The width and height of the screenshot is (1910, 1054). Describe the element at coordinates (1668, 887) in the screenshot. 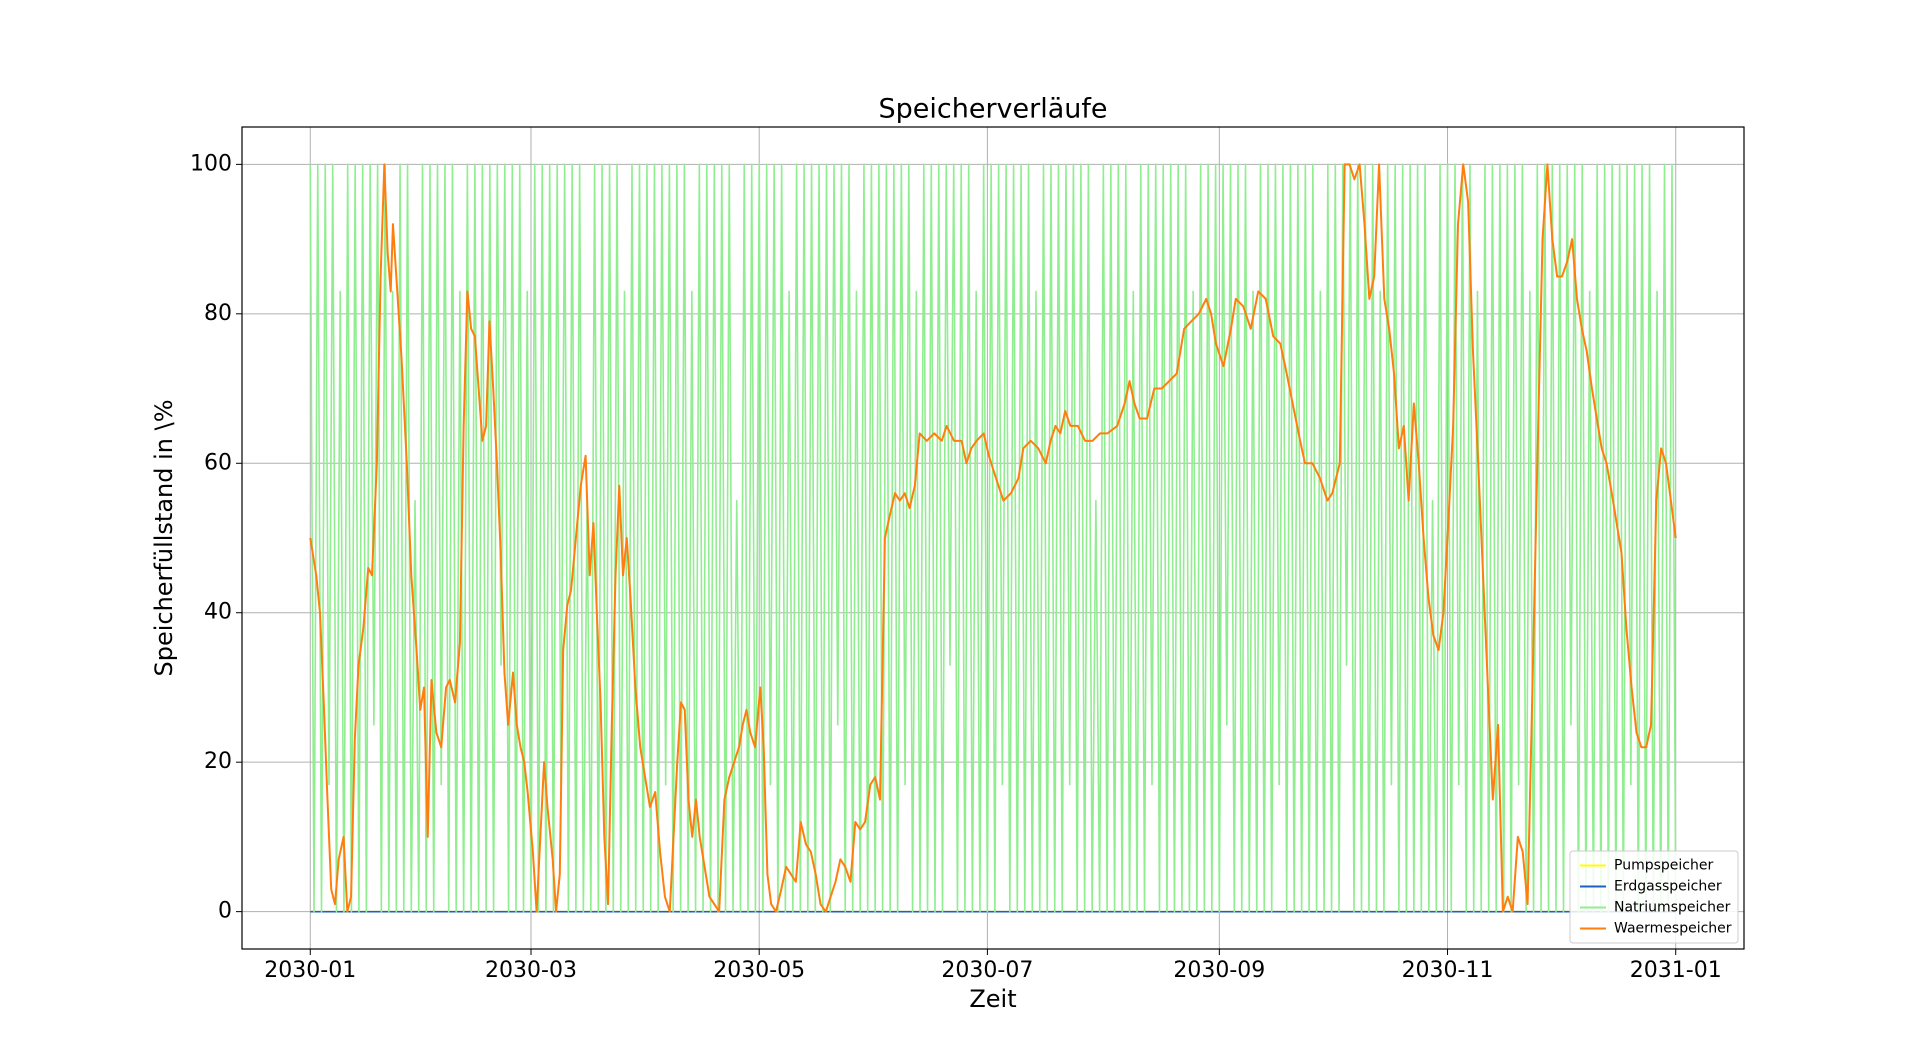

I see `legend-label: Erdgasspeicher` at that location.